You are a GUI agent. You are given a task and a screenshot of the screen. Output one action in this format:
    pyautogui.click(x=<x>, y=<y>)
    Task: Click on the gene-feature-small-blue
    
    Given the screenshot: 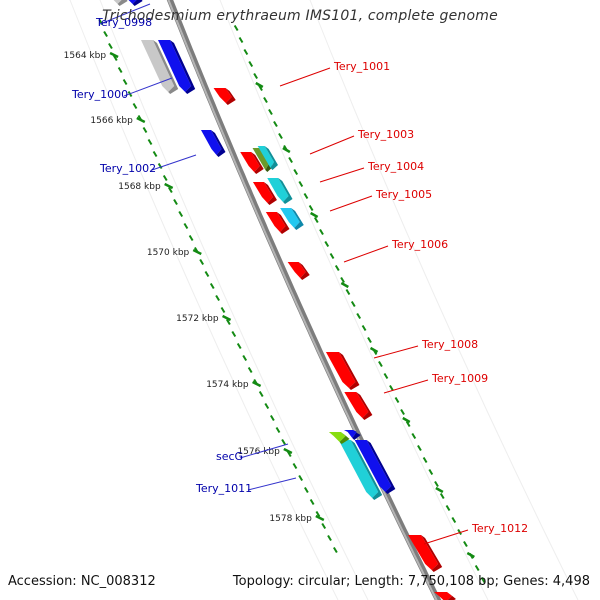 What is the action you would take?
    pyautogui.click(x=352, y=435)
    